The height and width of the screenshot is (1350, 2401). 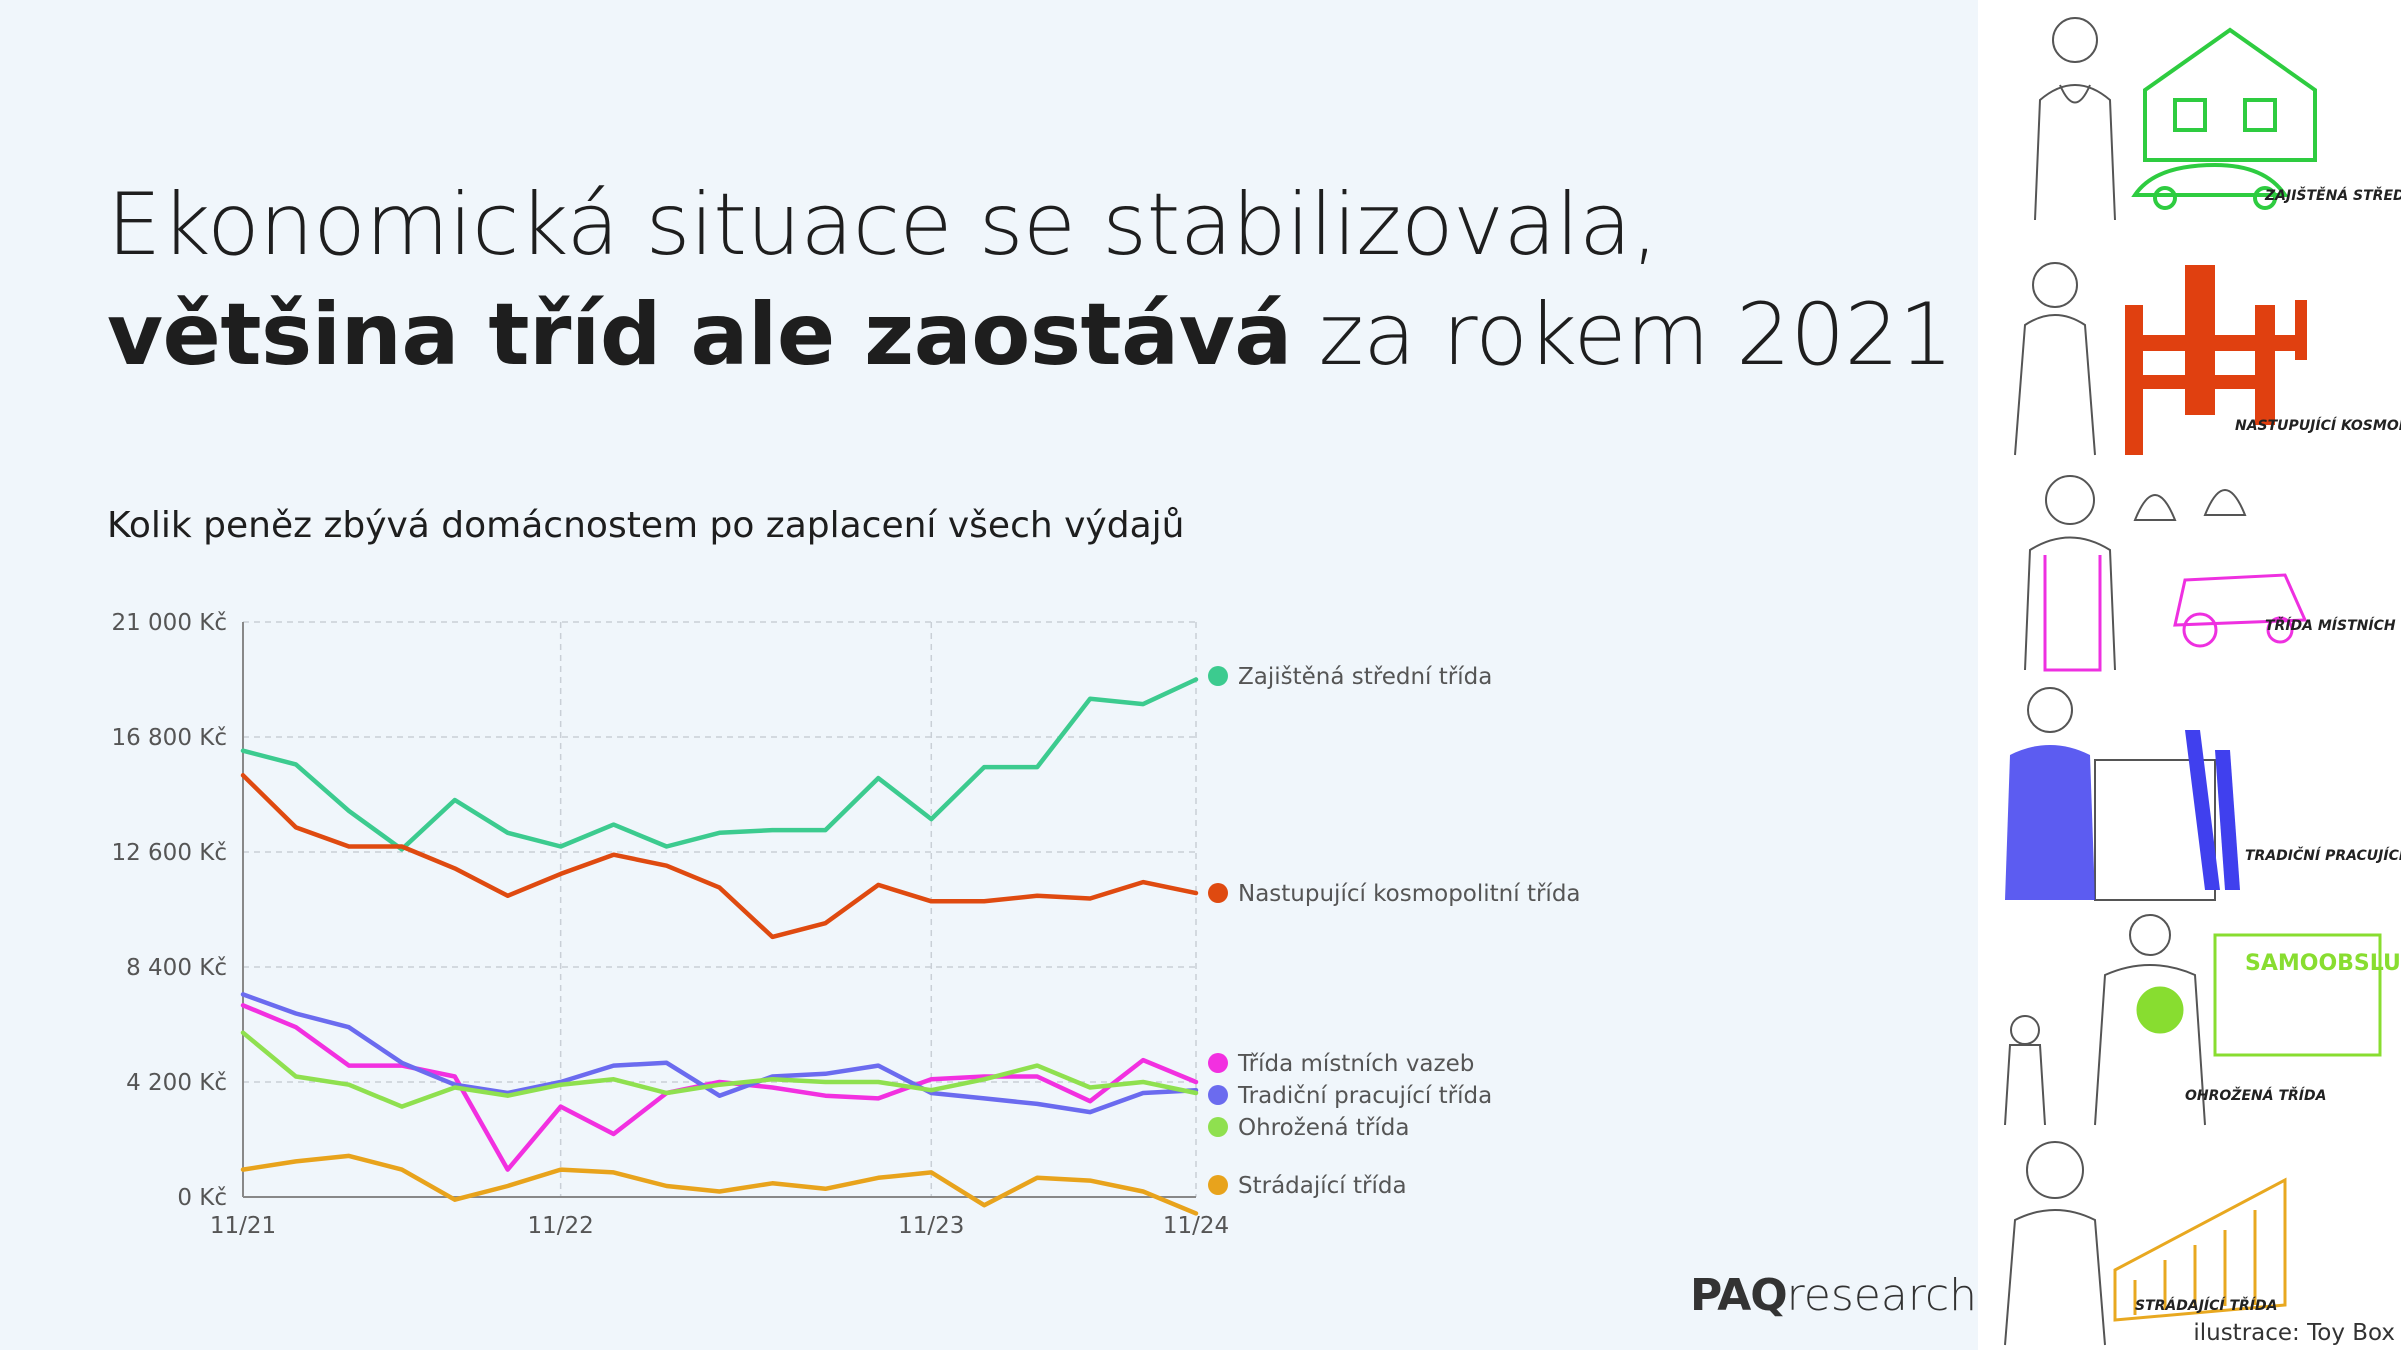 What do you see at coordinates (243, 1226) in the screenshot?
I see `x-tick-label: 11/21` at bounding box center [243, 1226].